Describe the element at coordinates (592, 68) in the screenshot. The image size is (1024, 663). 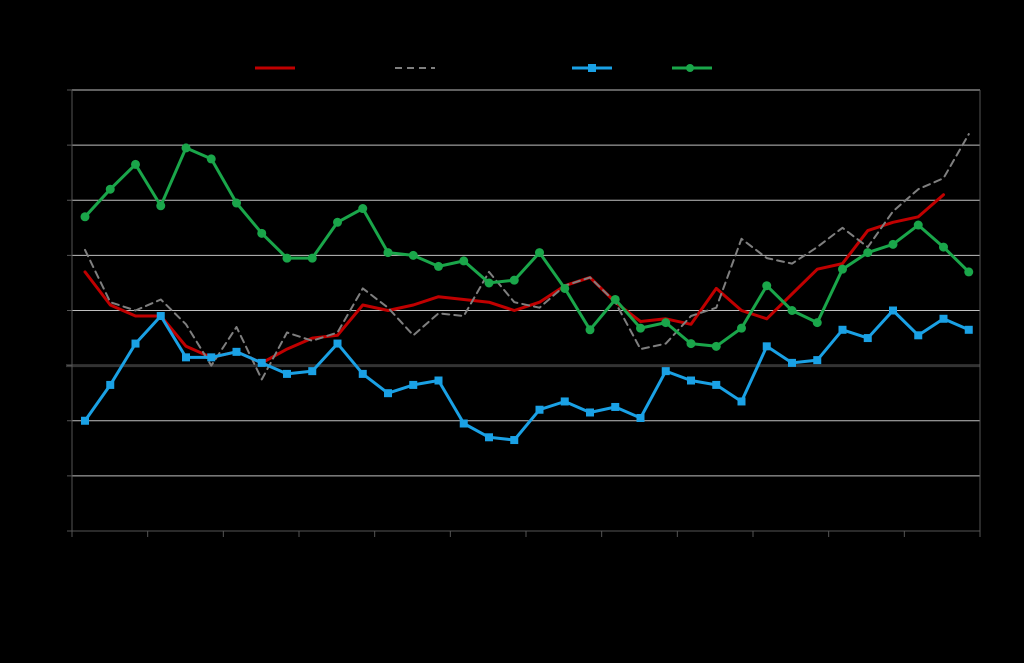
I see `legend-marker-square` at that location.